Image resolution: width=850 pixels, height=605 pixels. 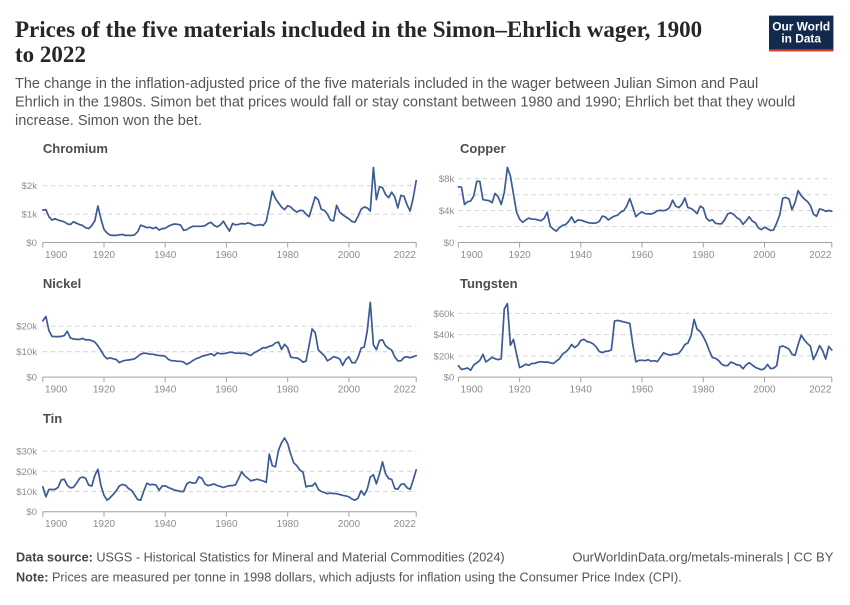 What do you see at coordinates (52, 418) in the screenshot?
I see `svg-text: Tin` at bounding box center [52, 418].